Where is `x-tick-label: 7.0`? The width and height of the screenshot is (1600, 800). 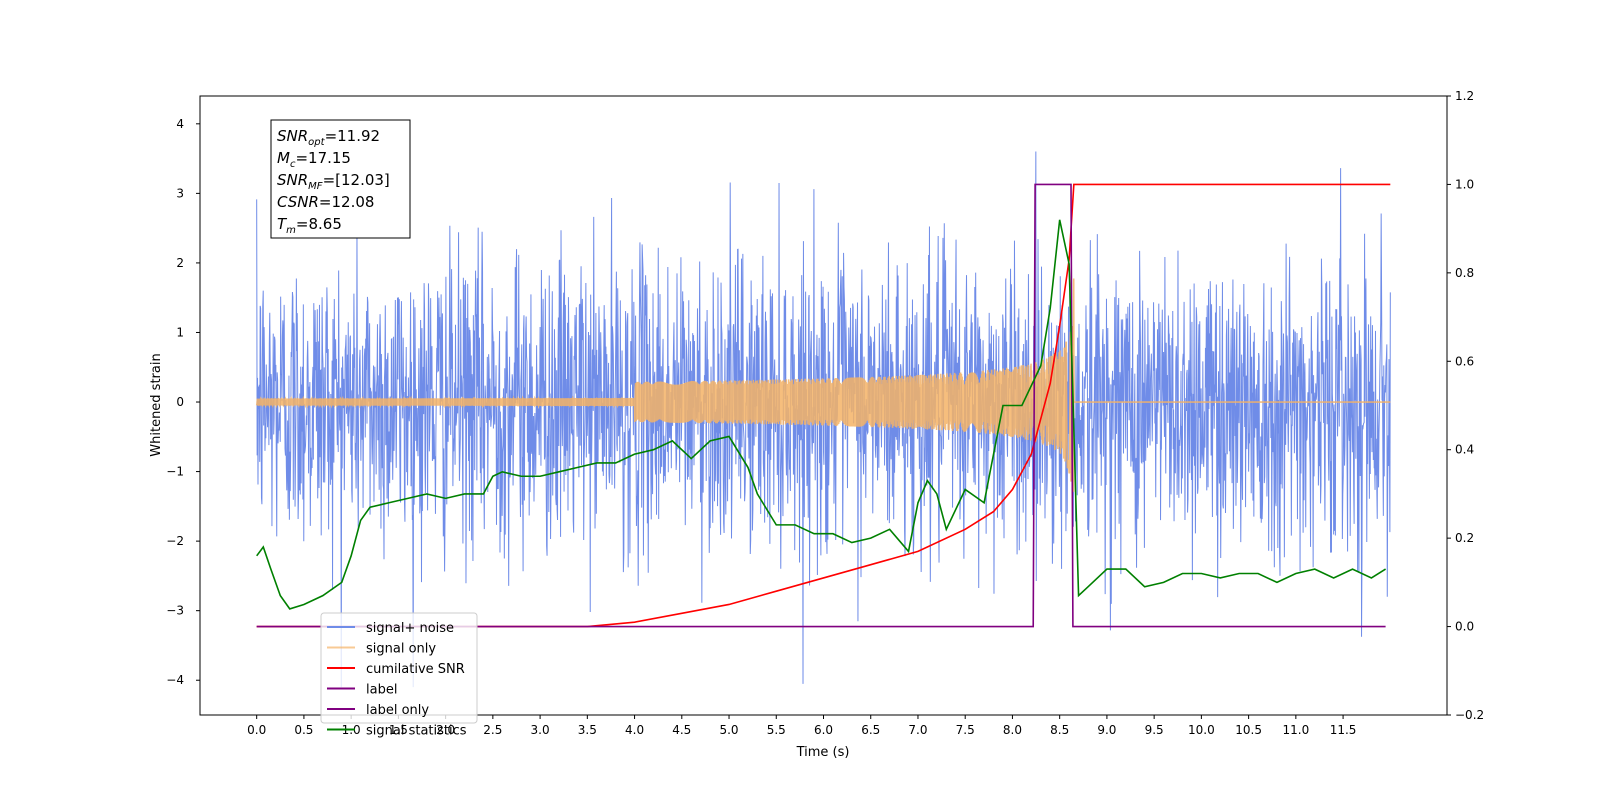 x-tick-label: 7.0 is located at coordinates (917, 730).